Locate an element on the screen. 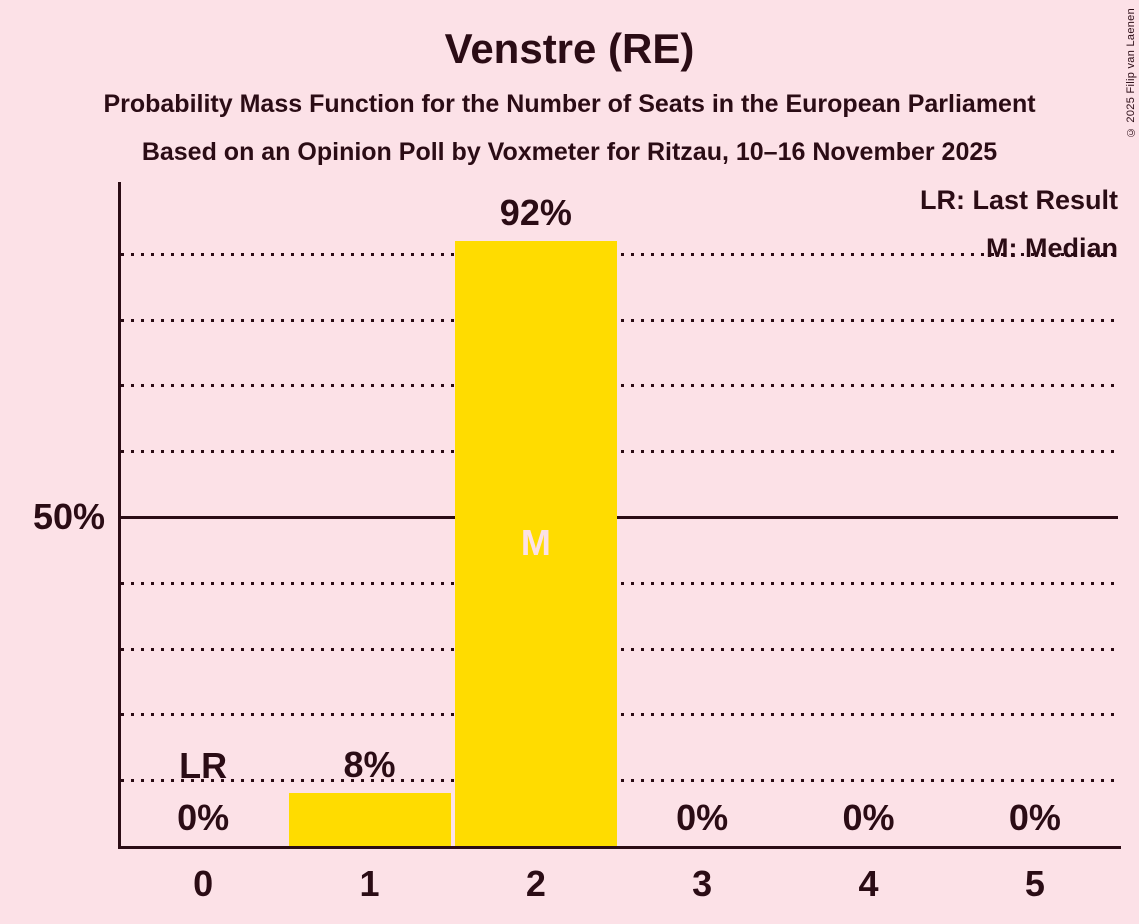 Image resolution: width=1139 pixels, height=924 pixels. bar-value-label: 8% is located at coordinates (369, 765).